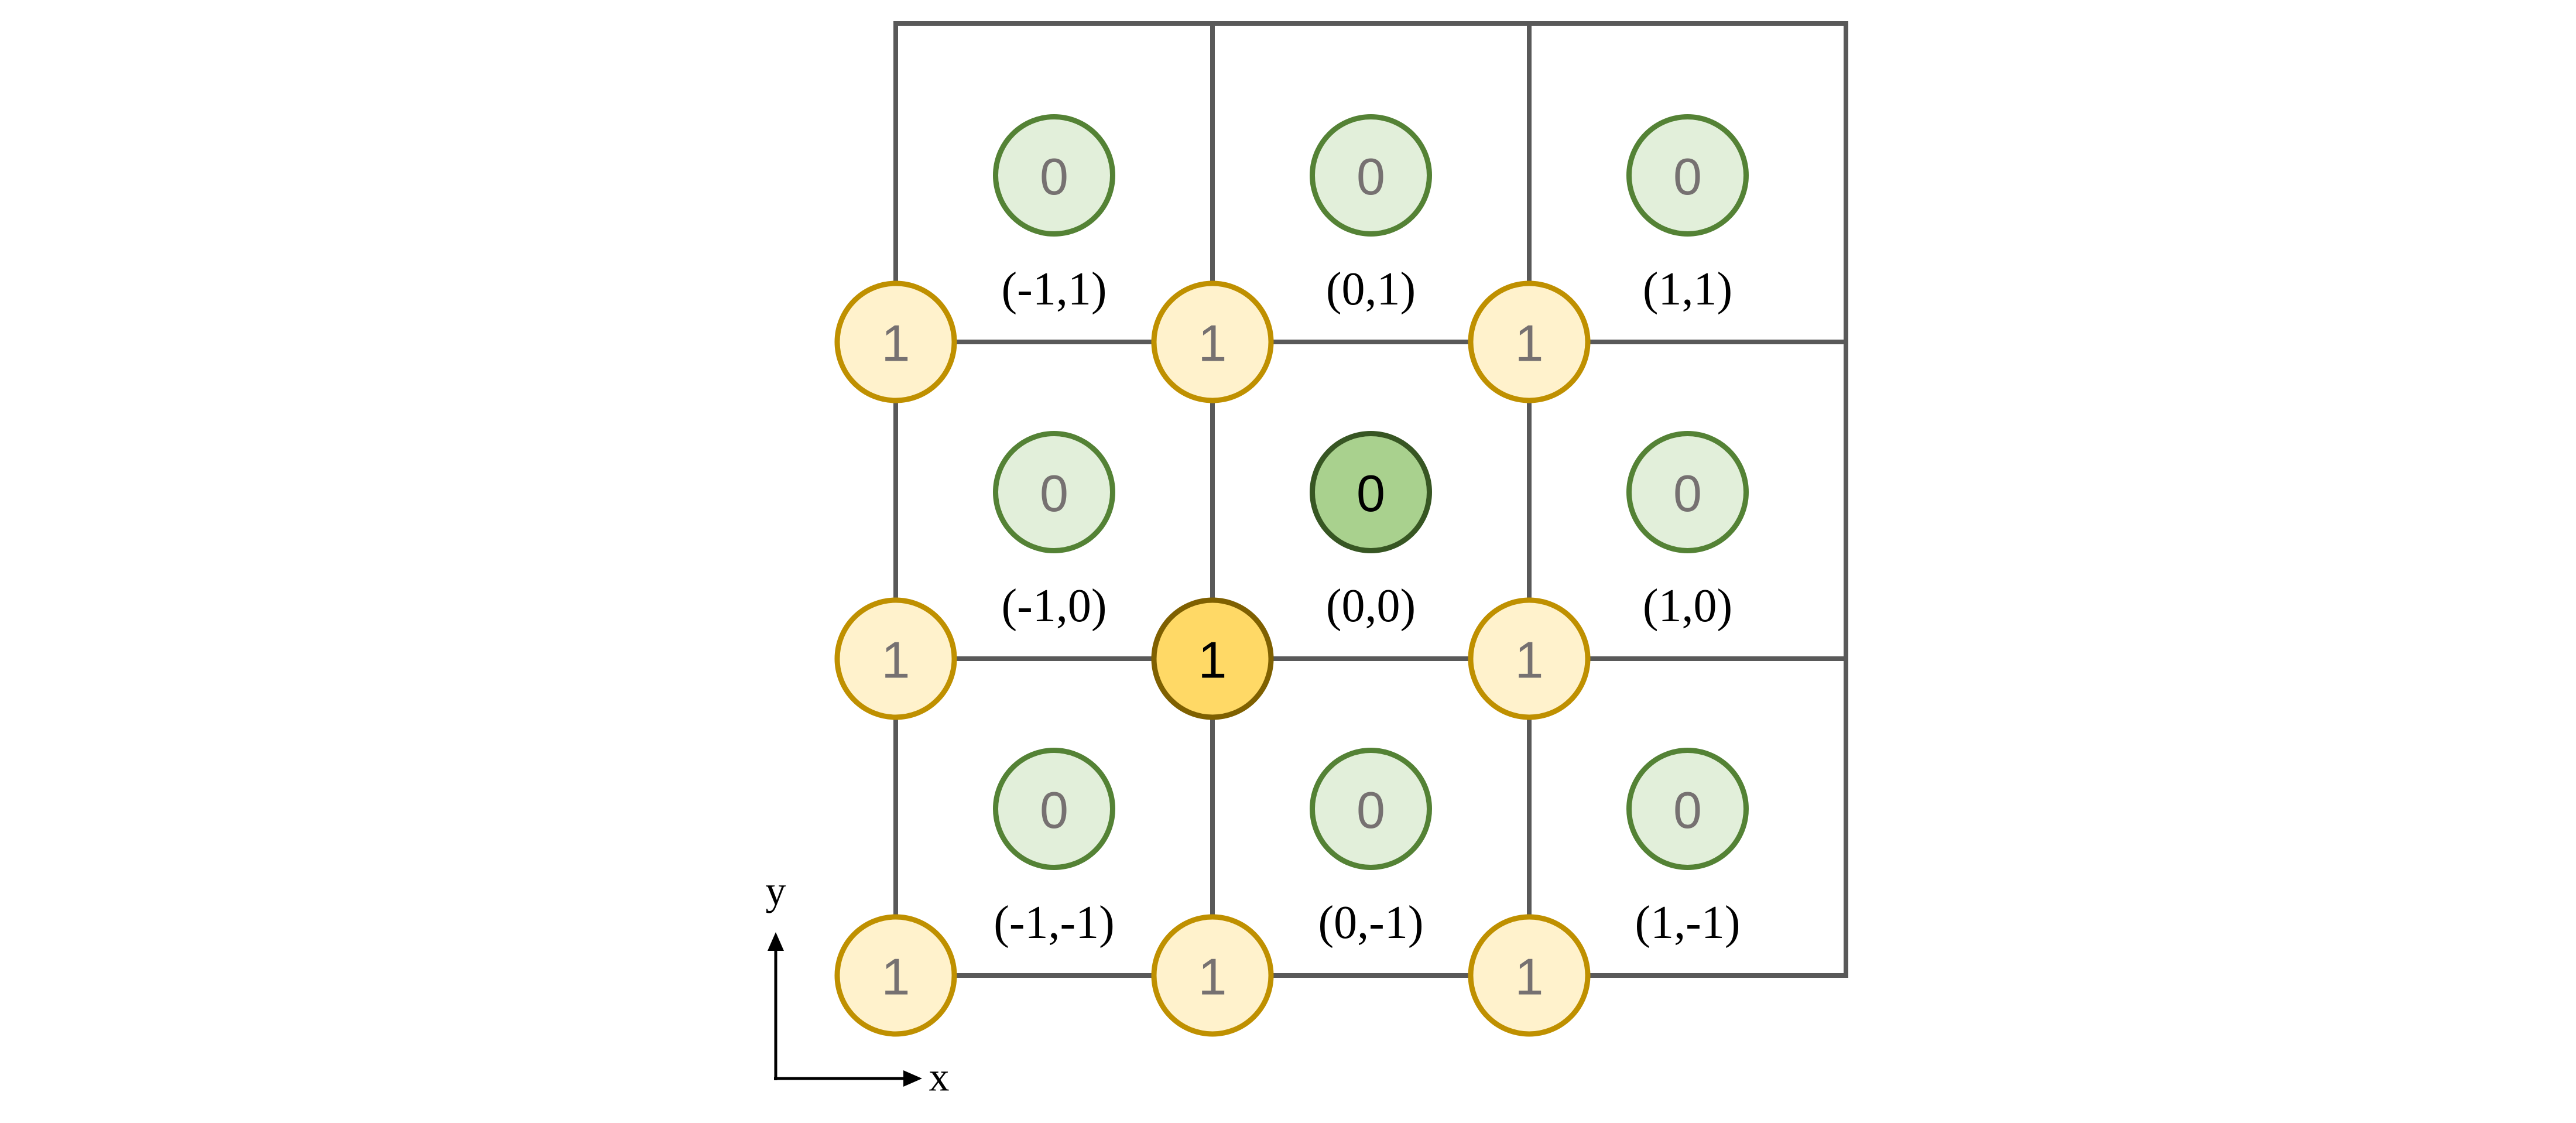 This screenshot has height=1123, width=2576. I want to click on face-cell: 0 (1,0), so click(1687, 533).